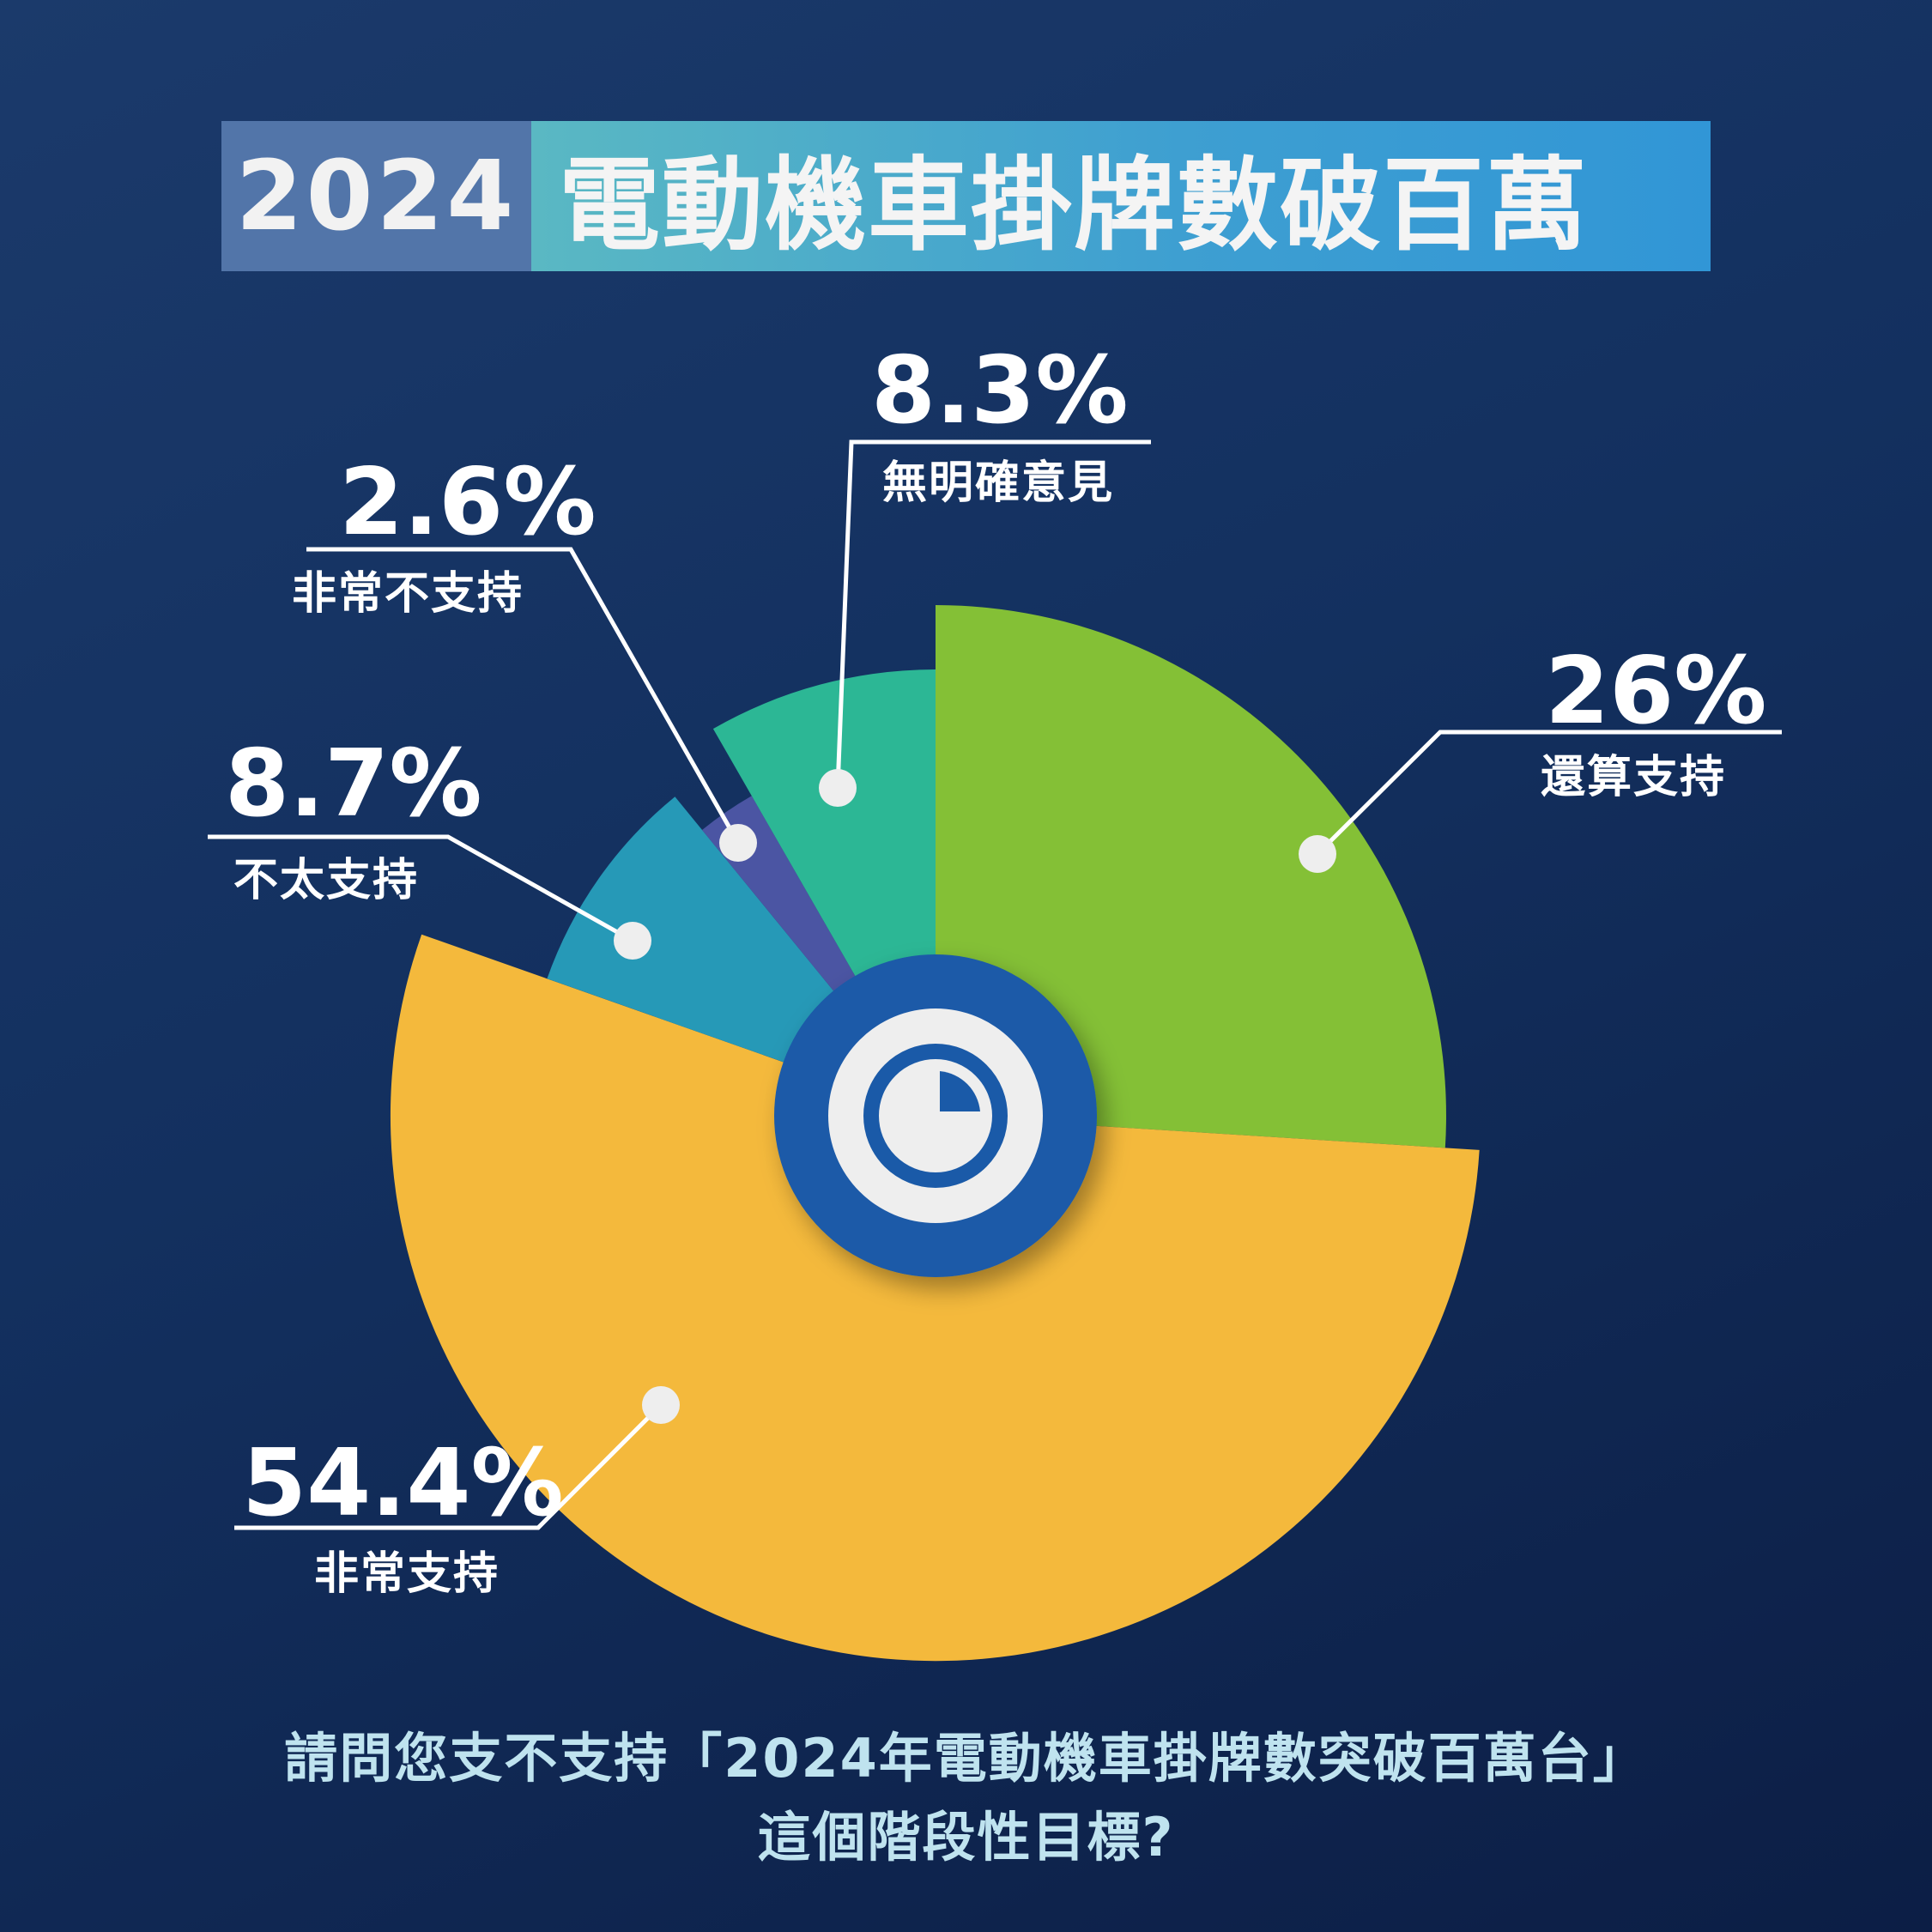 The height and width of the screenshot is (1932, 1932). Describe the element at coordinates (1121, 196) in the screenshot. I see `title-text: 電動機車掛牌數破百萬` at that location.